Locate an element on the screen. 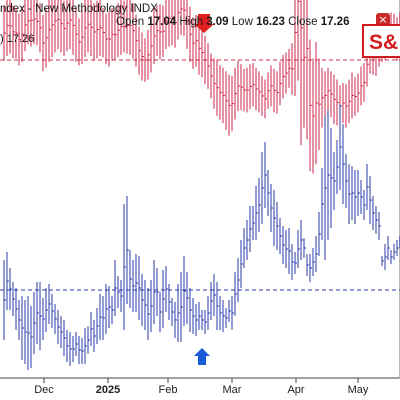  open-label: Open is located at coordinates (130, 22).